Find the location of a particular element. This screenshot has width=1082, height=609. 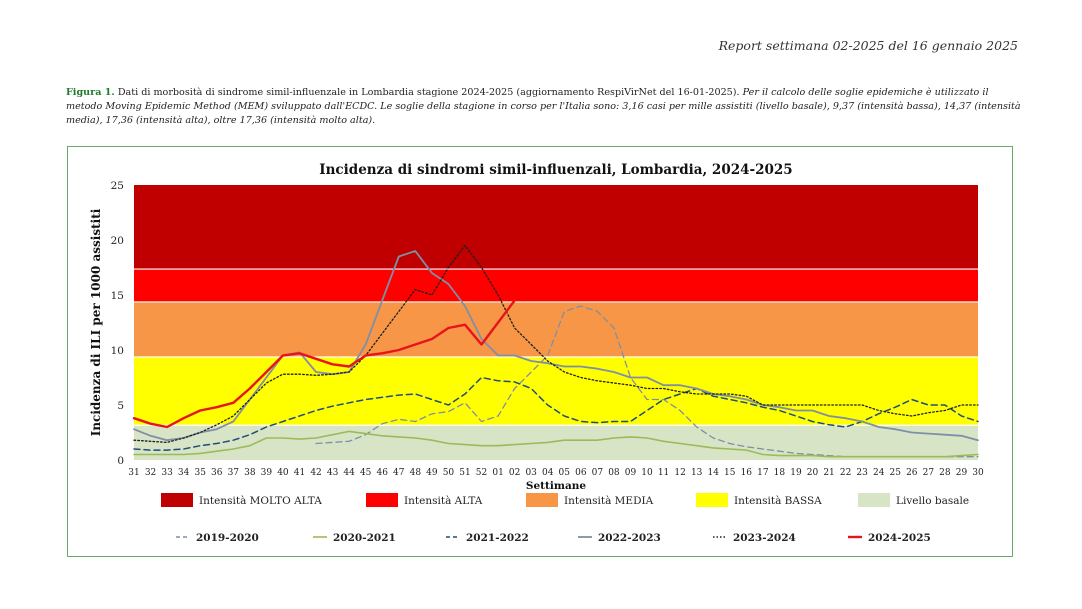

legend-label-band: Intensità ALTA is located at coordinates (443, 501).